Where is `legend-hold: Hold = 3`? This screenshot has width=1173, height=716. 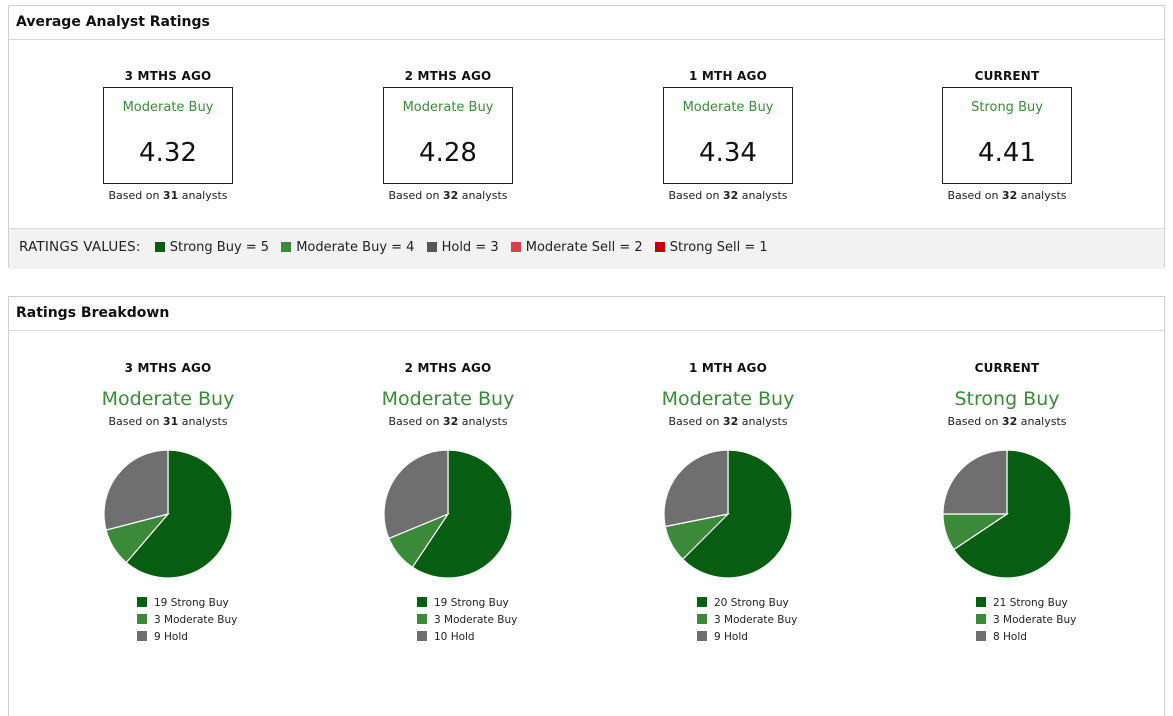 legend-hold: Hold = 3 is located at coordinates (462, 247).